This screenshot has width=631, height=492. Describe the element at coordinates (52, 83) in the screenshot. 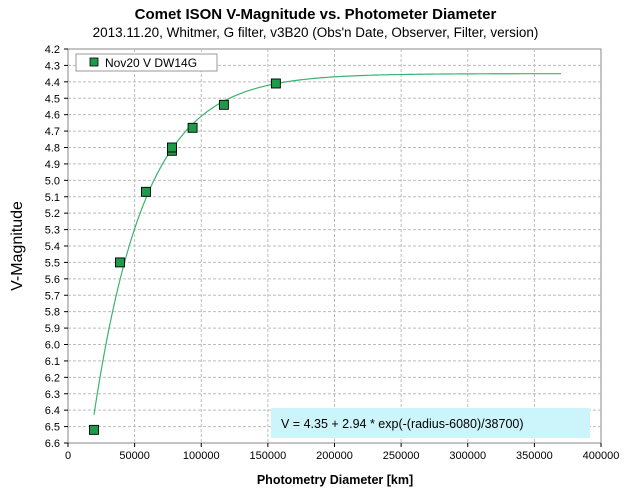

I see `y-tick-label: 4.4` at that location.